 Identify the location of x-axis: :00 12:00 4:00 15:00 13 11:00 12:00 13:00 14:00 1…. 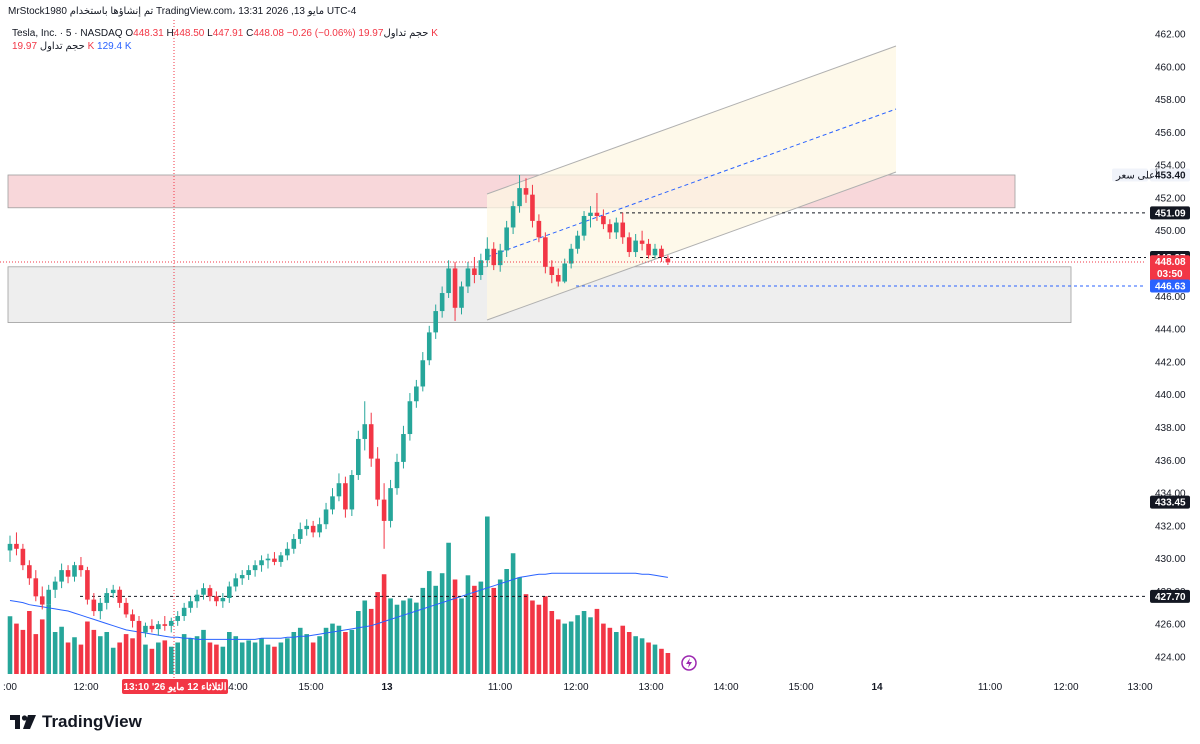
(578, 686).